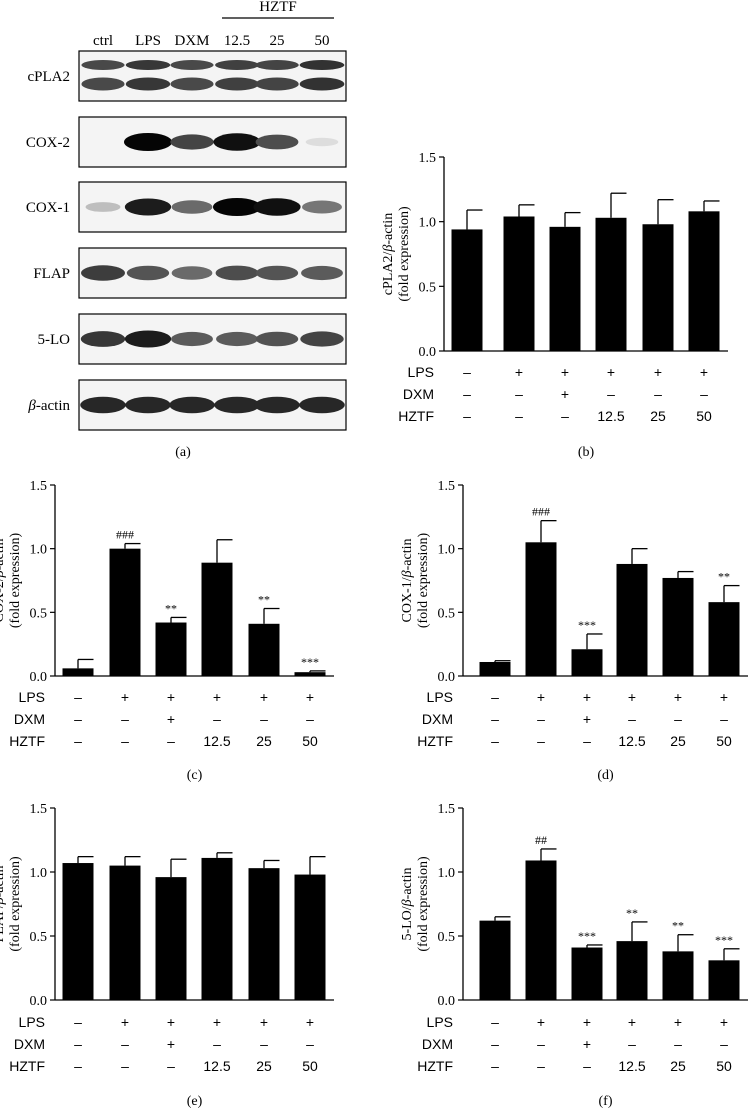 The height and width of the screenshot is (1116, 756). I want to click on y-axis-label: COX-2/β-actin, so click(3, 581).